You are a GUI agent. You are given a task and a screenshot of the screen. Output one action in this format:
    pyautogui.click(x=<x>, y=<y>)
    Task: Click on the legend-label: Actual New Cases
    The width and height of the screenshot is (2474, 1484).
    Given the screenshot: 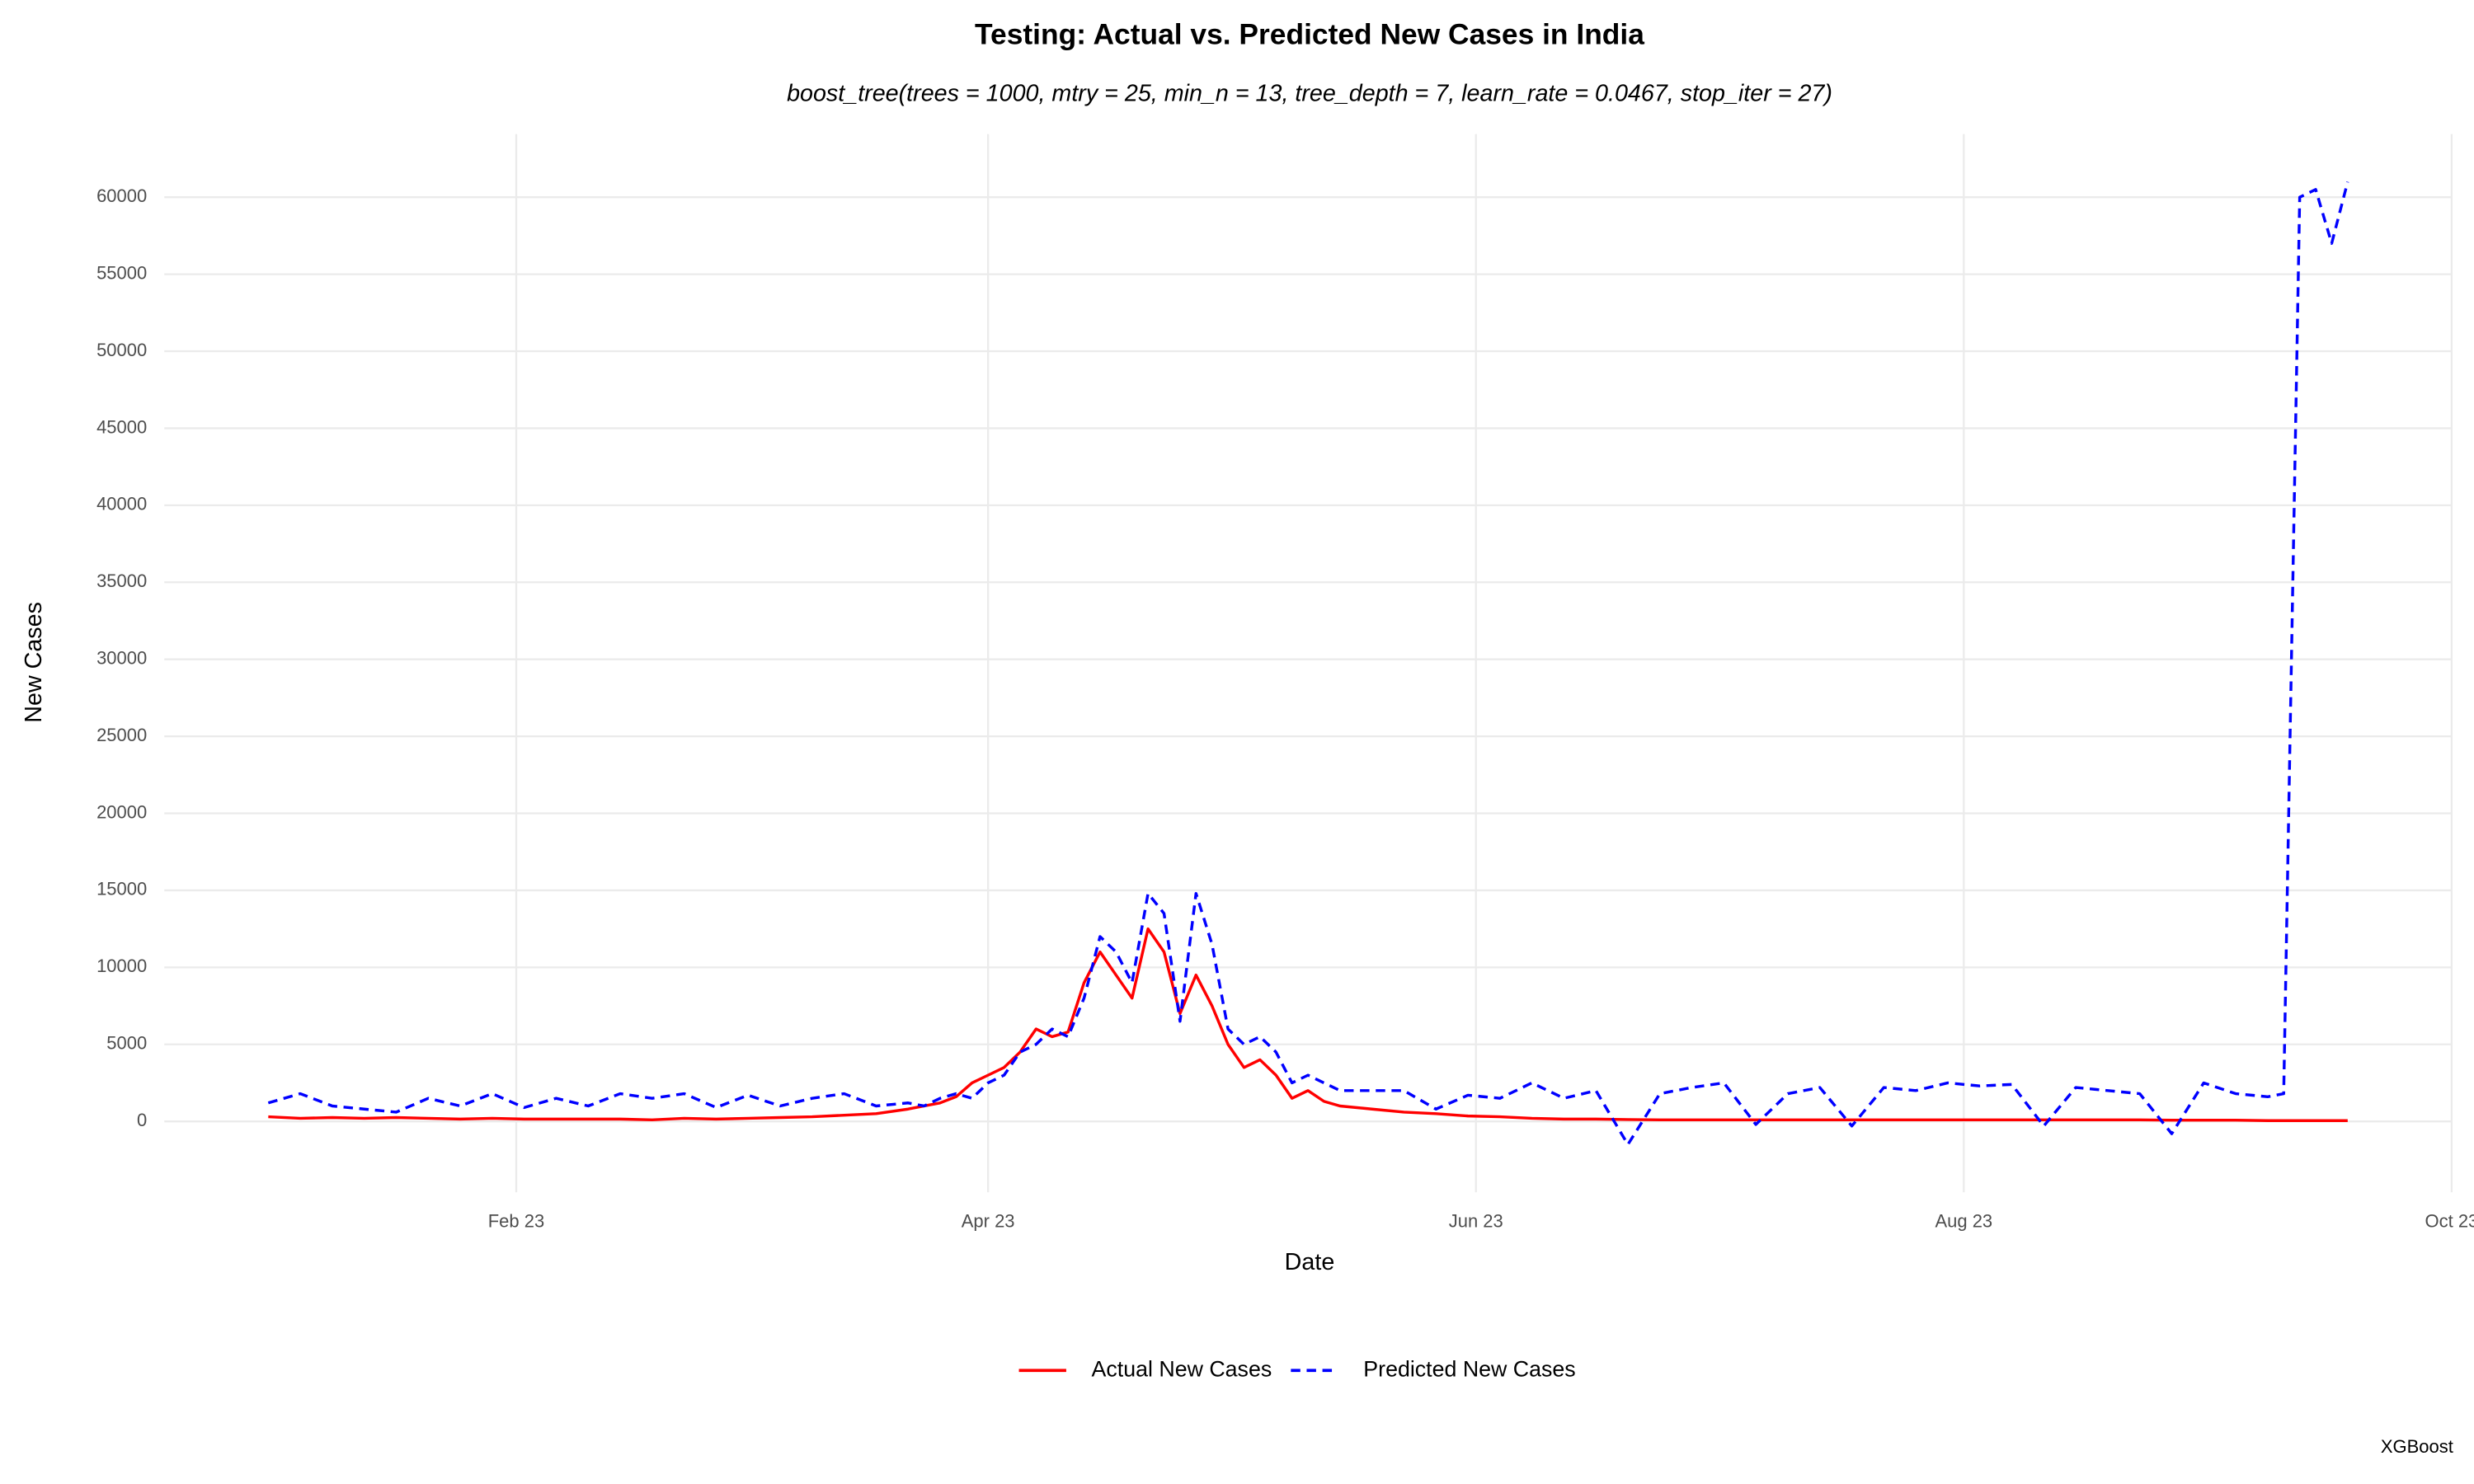 What is the action you would take?
    pyautogui.click(x=1182, y=1368)
    